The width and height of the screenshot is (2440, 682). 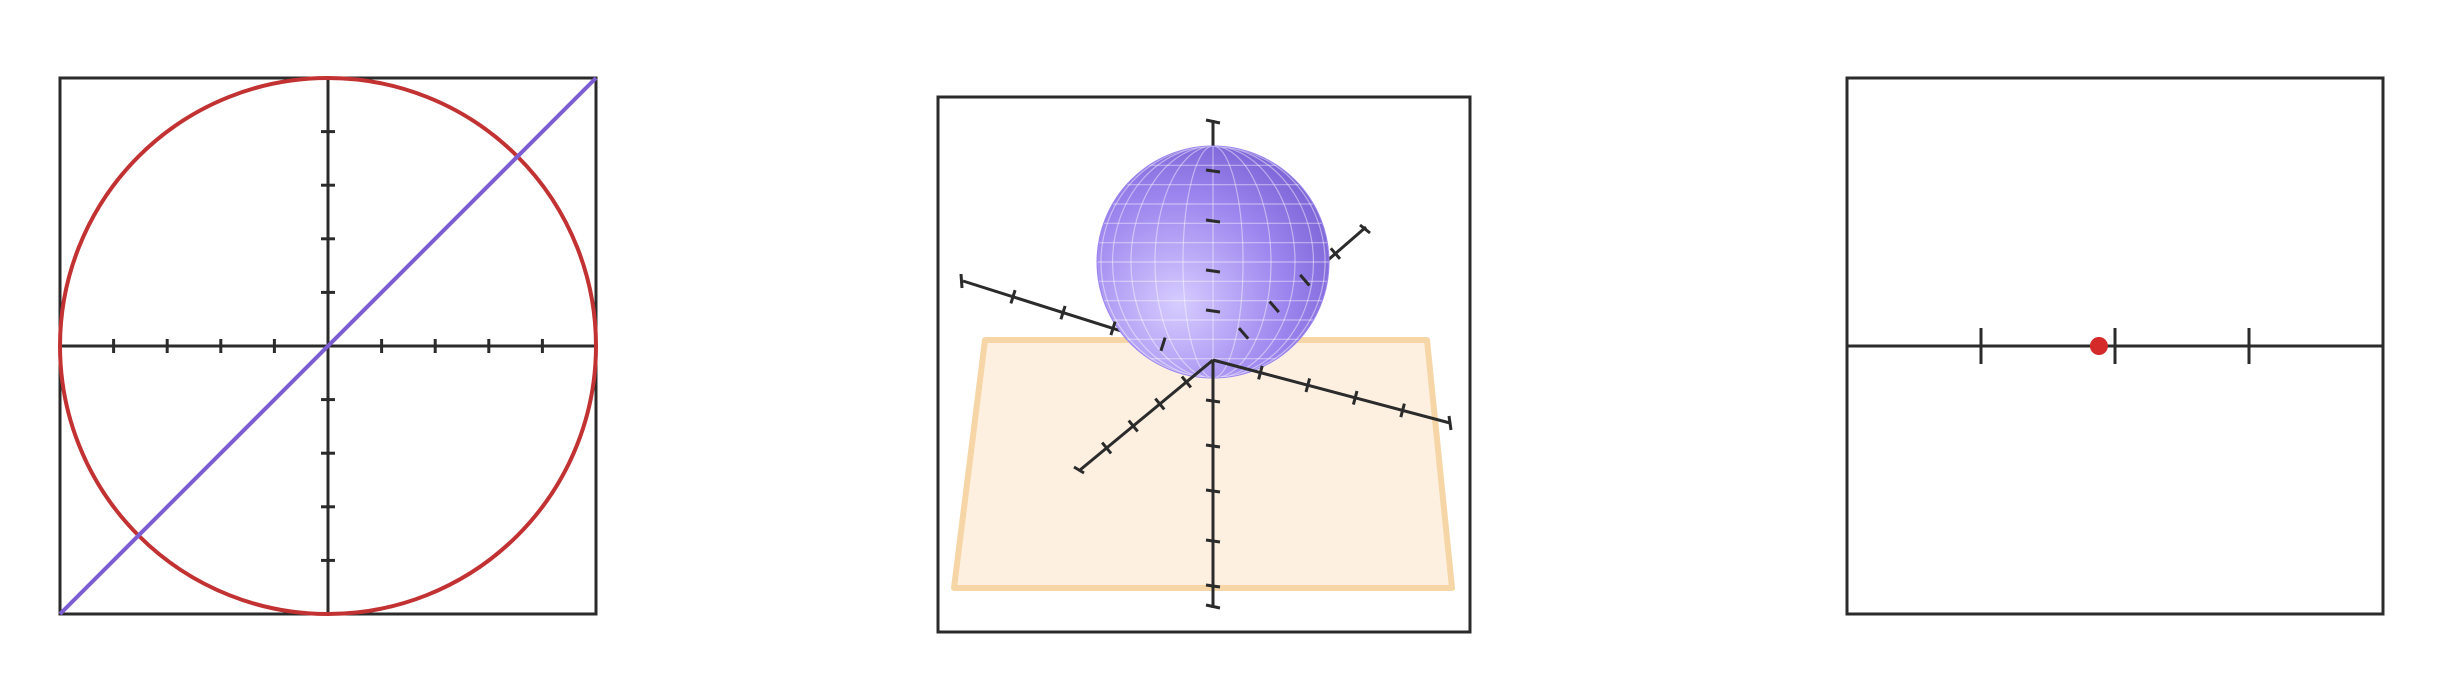 What do you see at coordinates (1450, 423) in the screenshot?
I see `x-axis-right-cap` at bounding box center [1450, 423].